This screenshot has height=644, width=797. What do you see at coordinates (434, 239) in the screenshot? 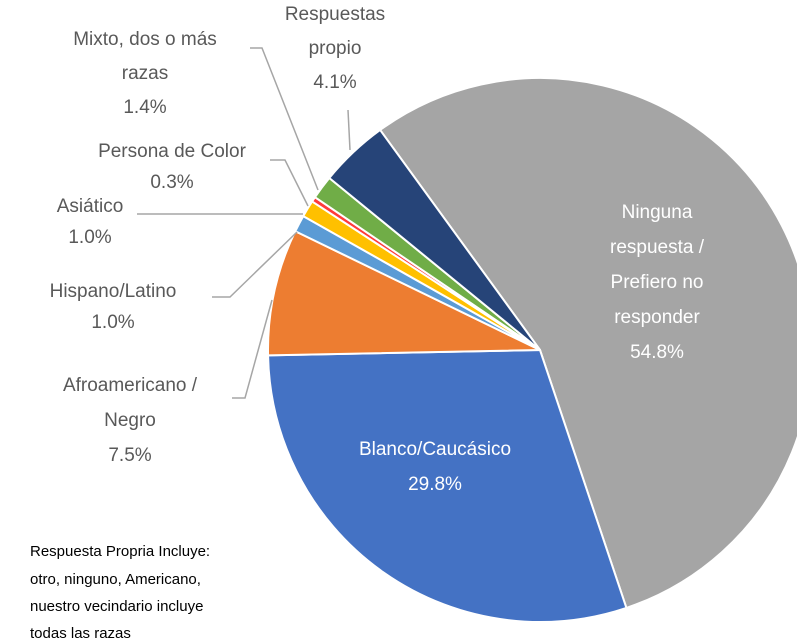
I see `pie-slice` at bounding box center [434, 239].